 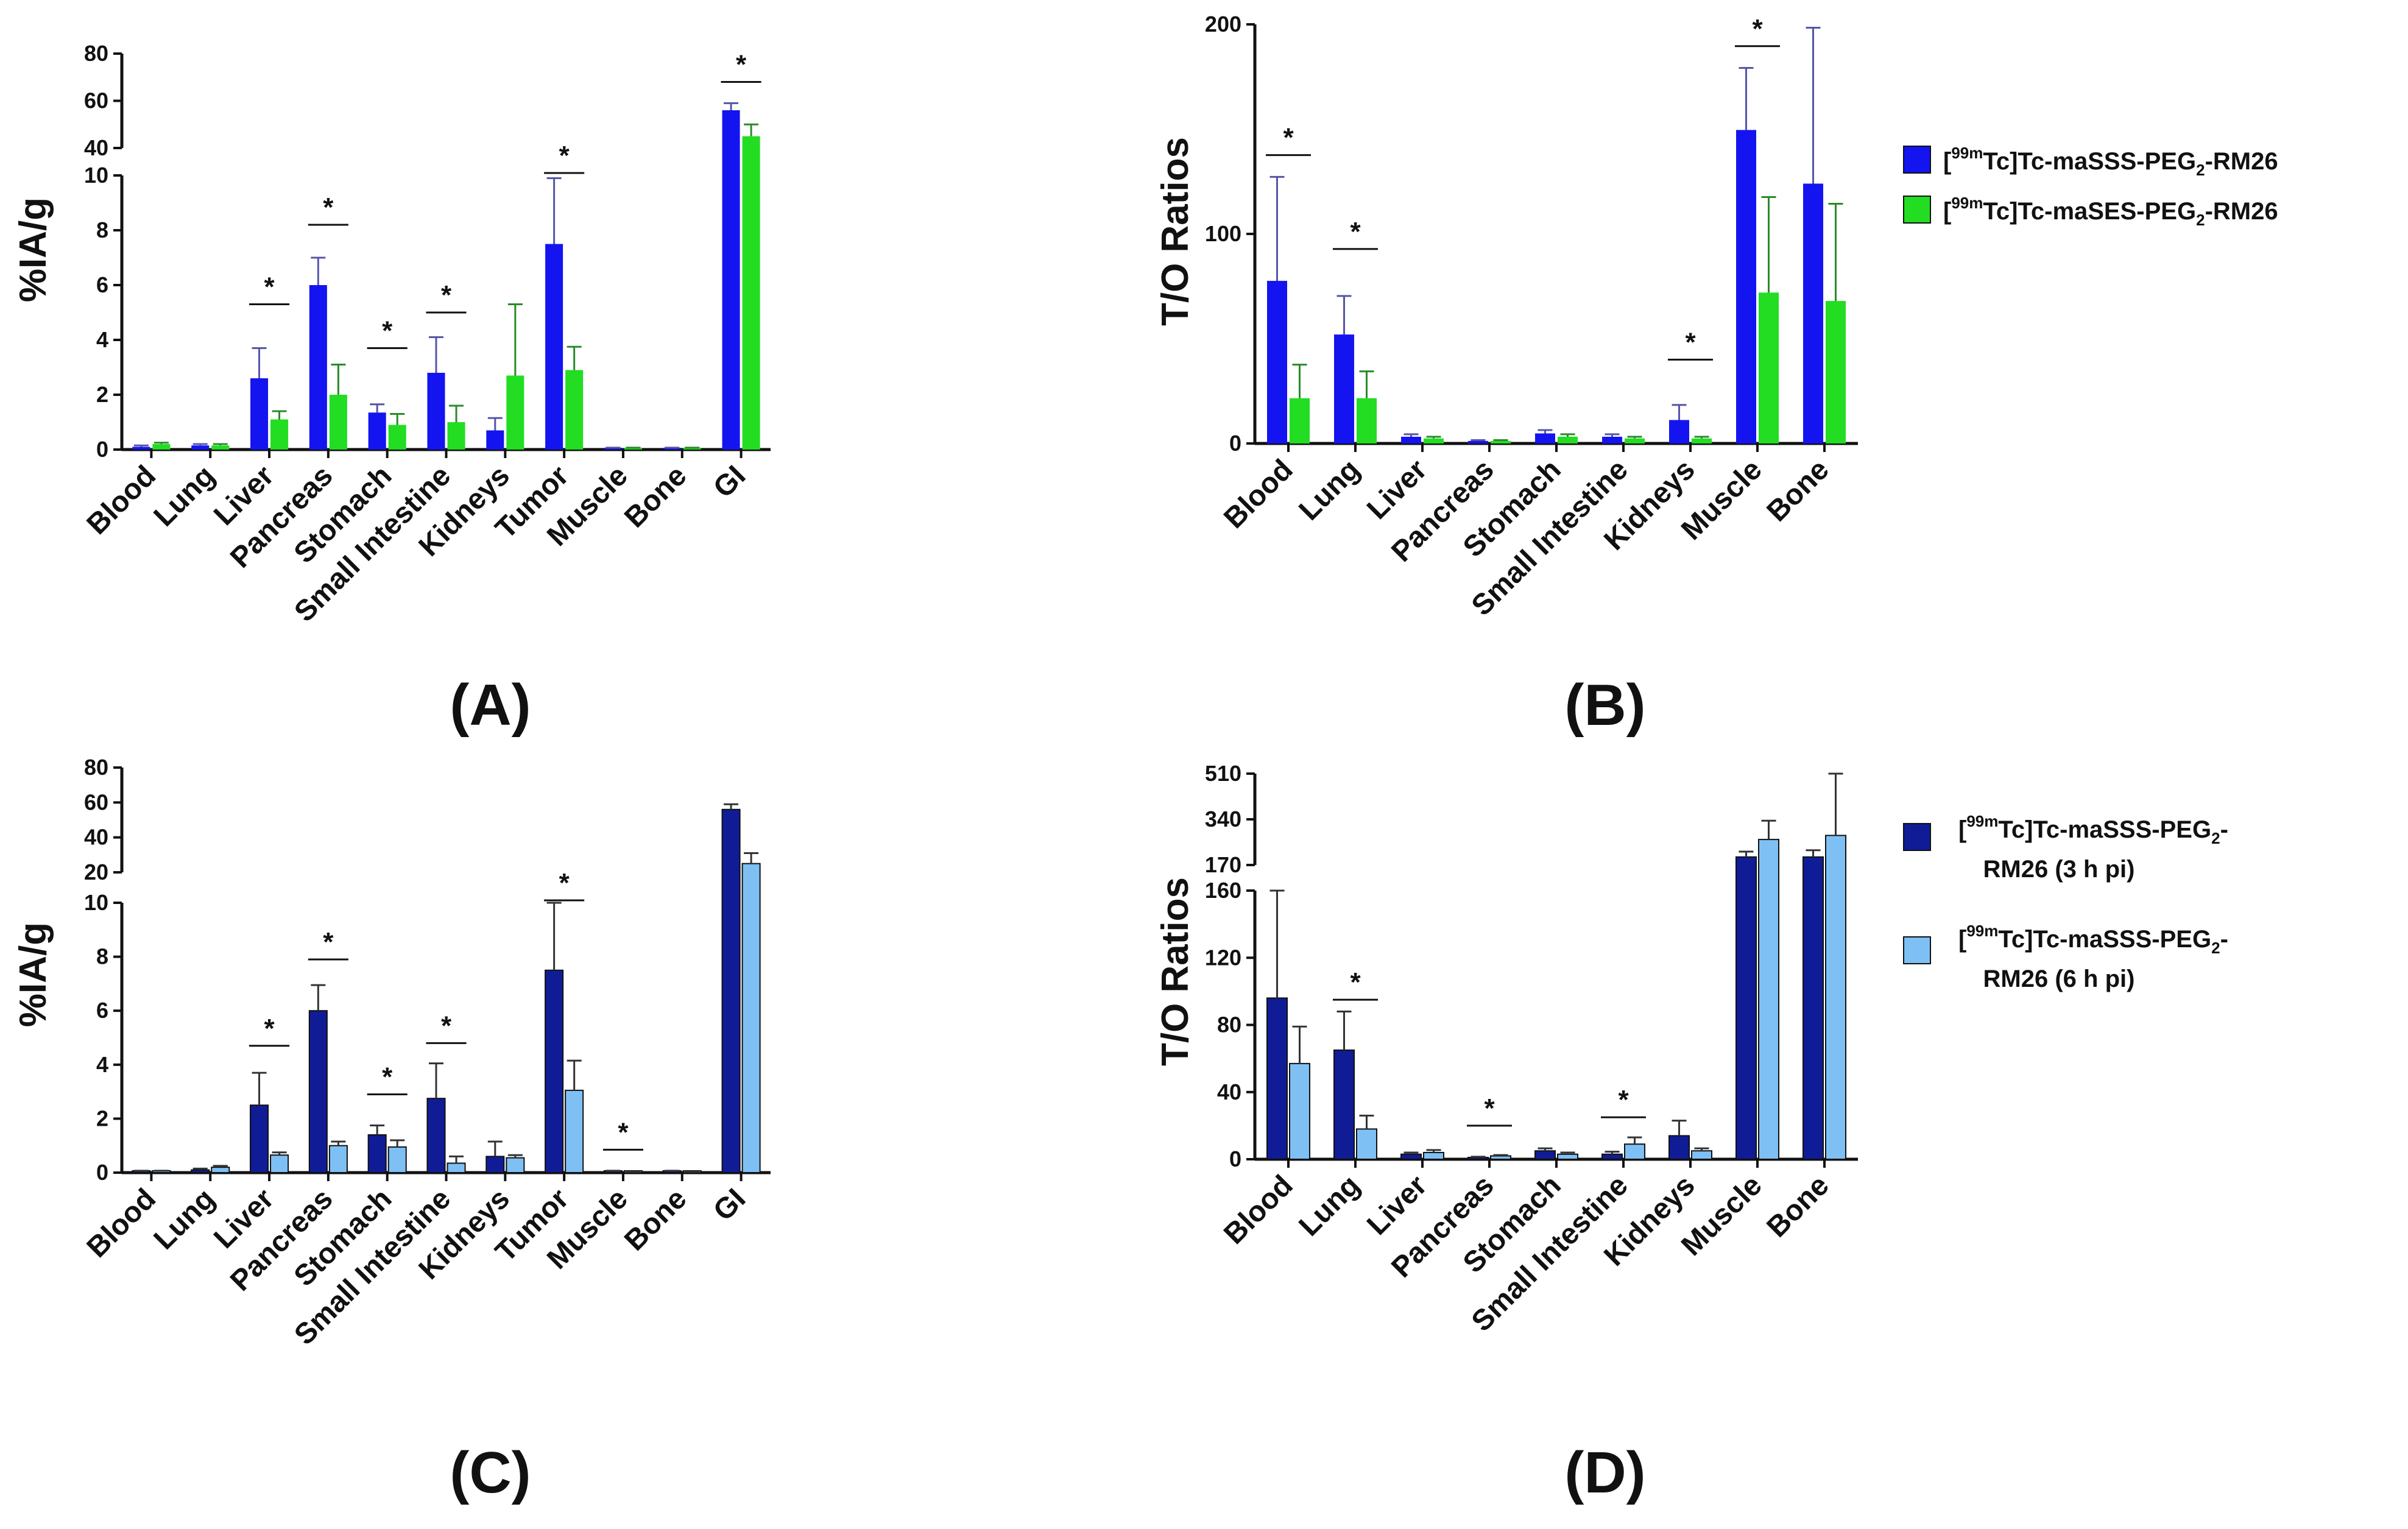 What do you see at coordinates (318, 367) in the screenshot?
I see `bar-a-s0-pancreas` at bounding box center [318, 367].